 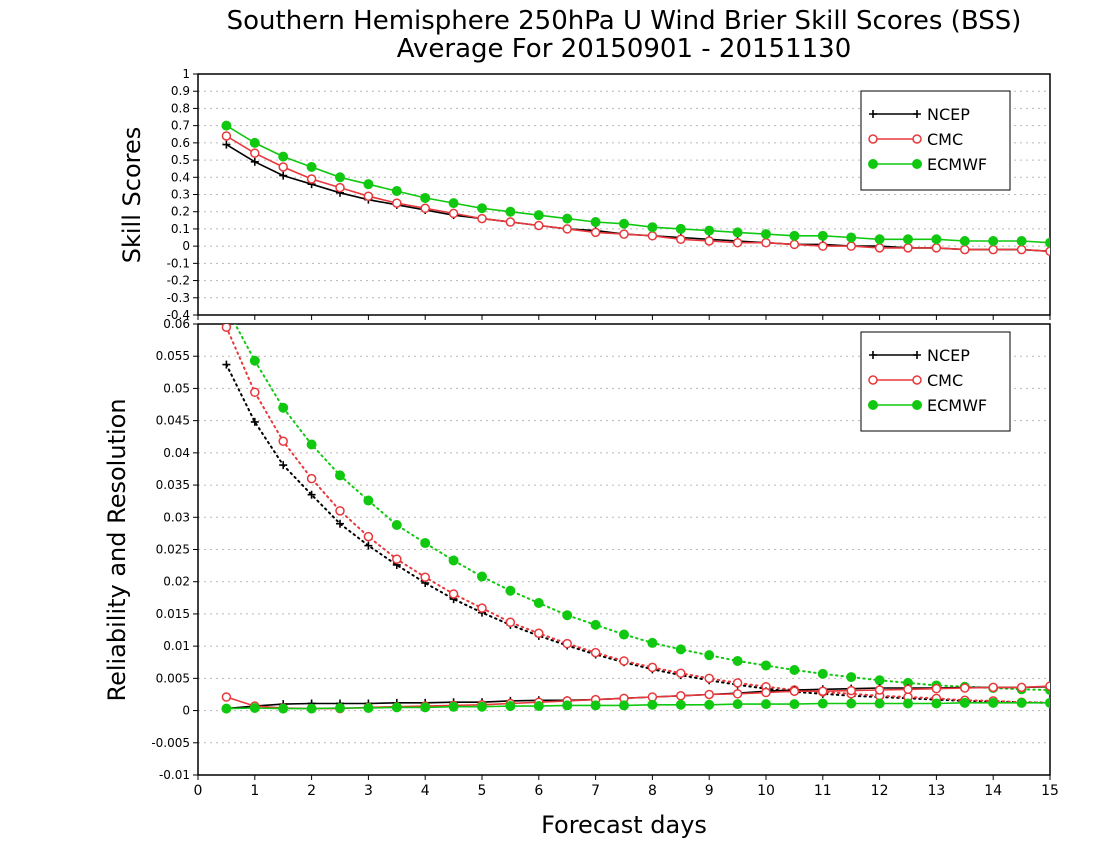 I want to click on y-tick-label: 0.025, so click(x=173, y=550).